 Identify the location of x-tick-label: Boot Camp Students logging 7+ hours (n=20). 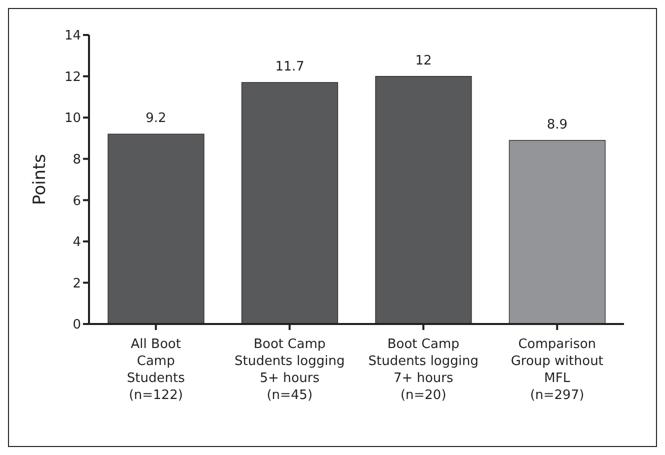
(423, 370).